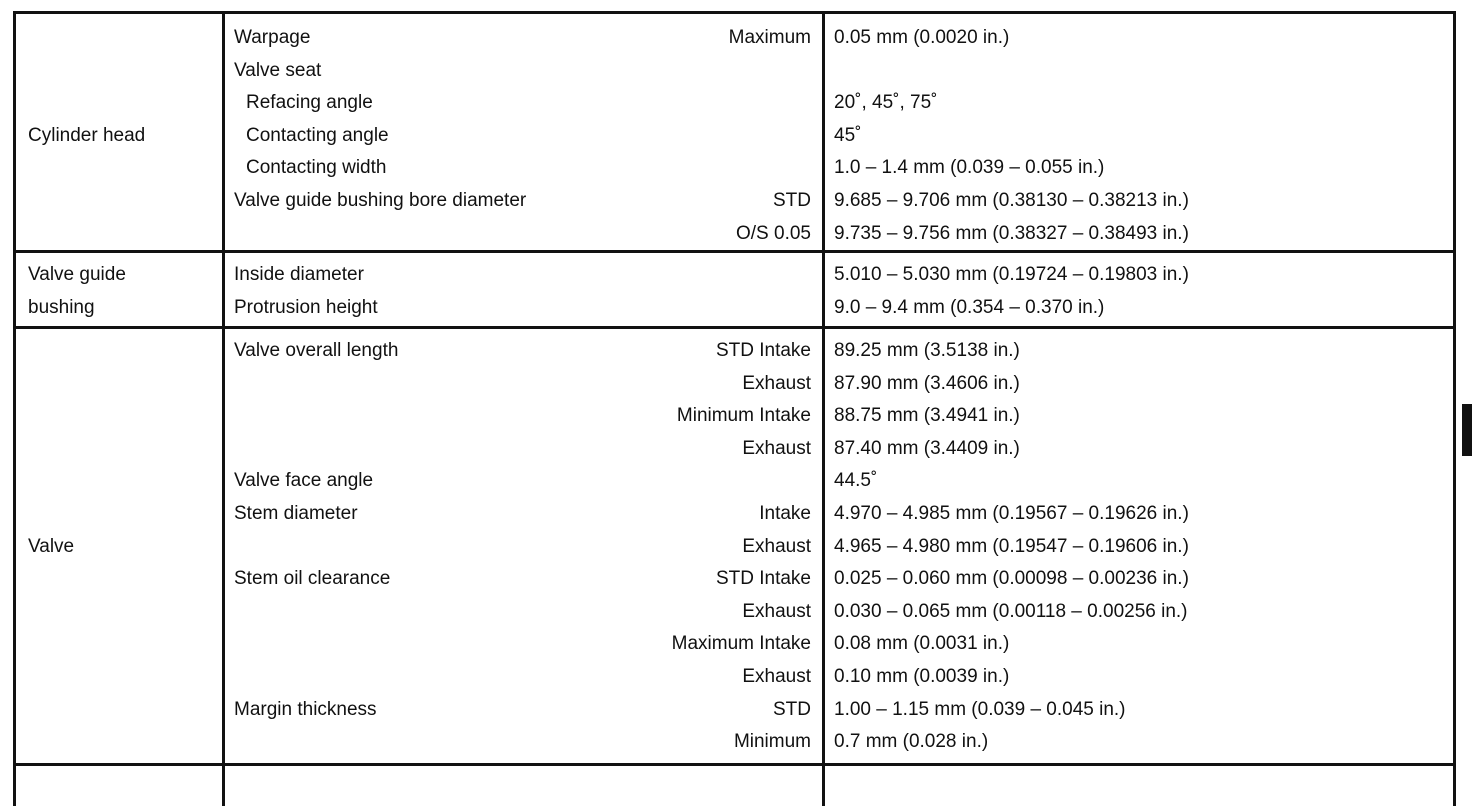  What do you see at coordinates (1011, 611) in the screenshot?
I see `spec-value: 0.030 – 0.065 mm (0.00118 – 0.00256 in.)` at bounding box center [1011, 611].